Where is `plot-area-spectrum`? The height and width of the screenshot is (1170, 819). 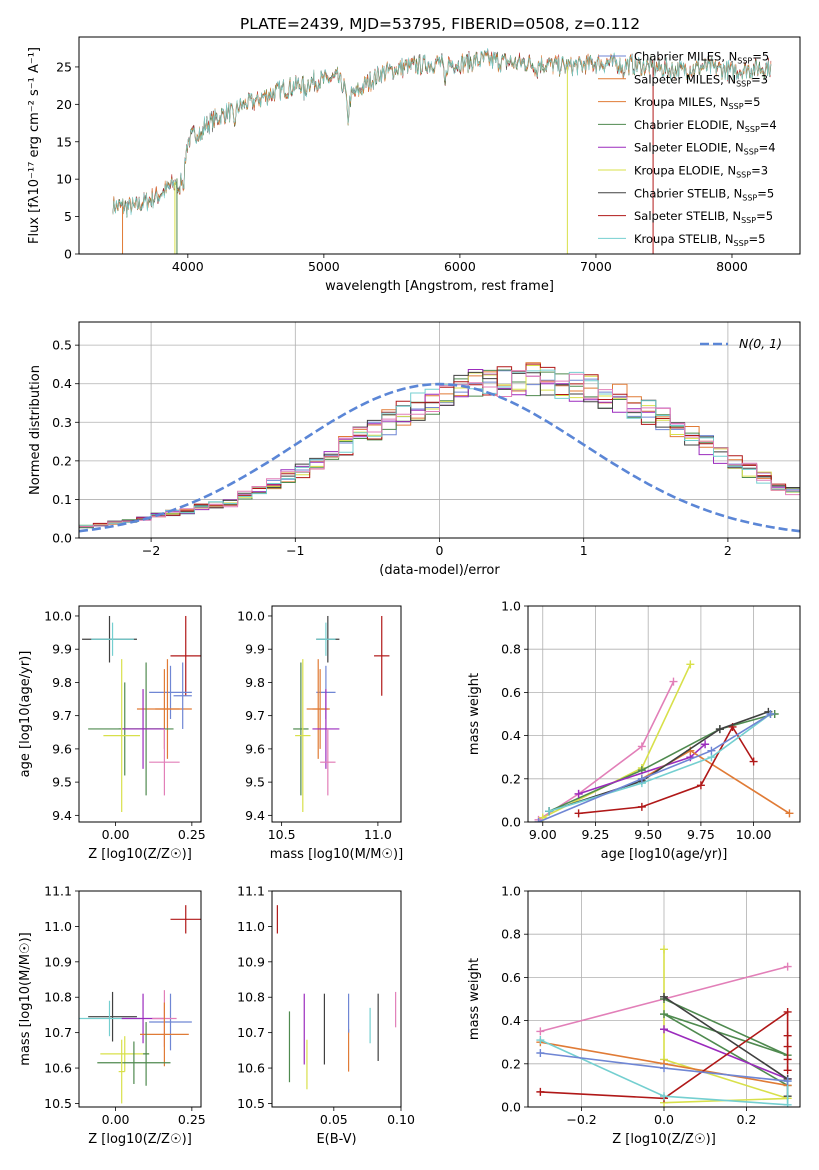 plot-area-spectrum is located at coordinates (442, 151).